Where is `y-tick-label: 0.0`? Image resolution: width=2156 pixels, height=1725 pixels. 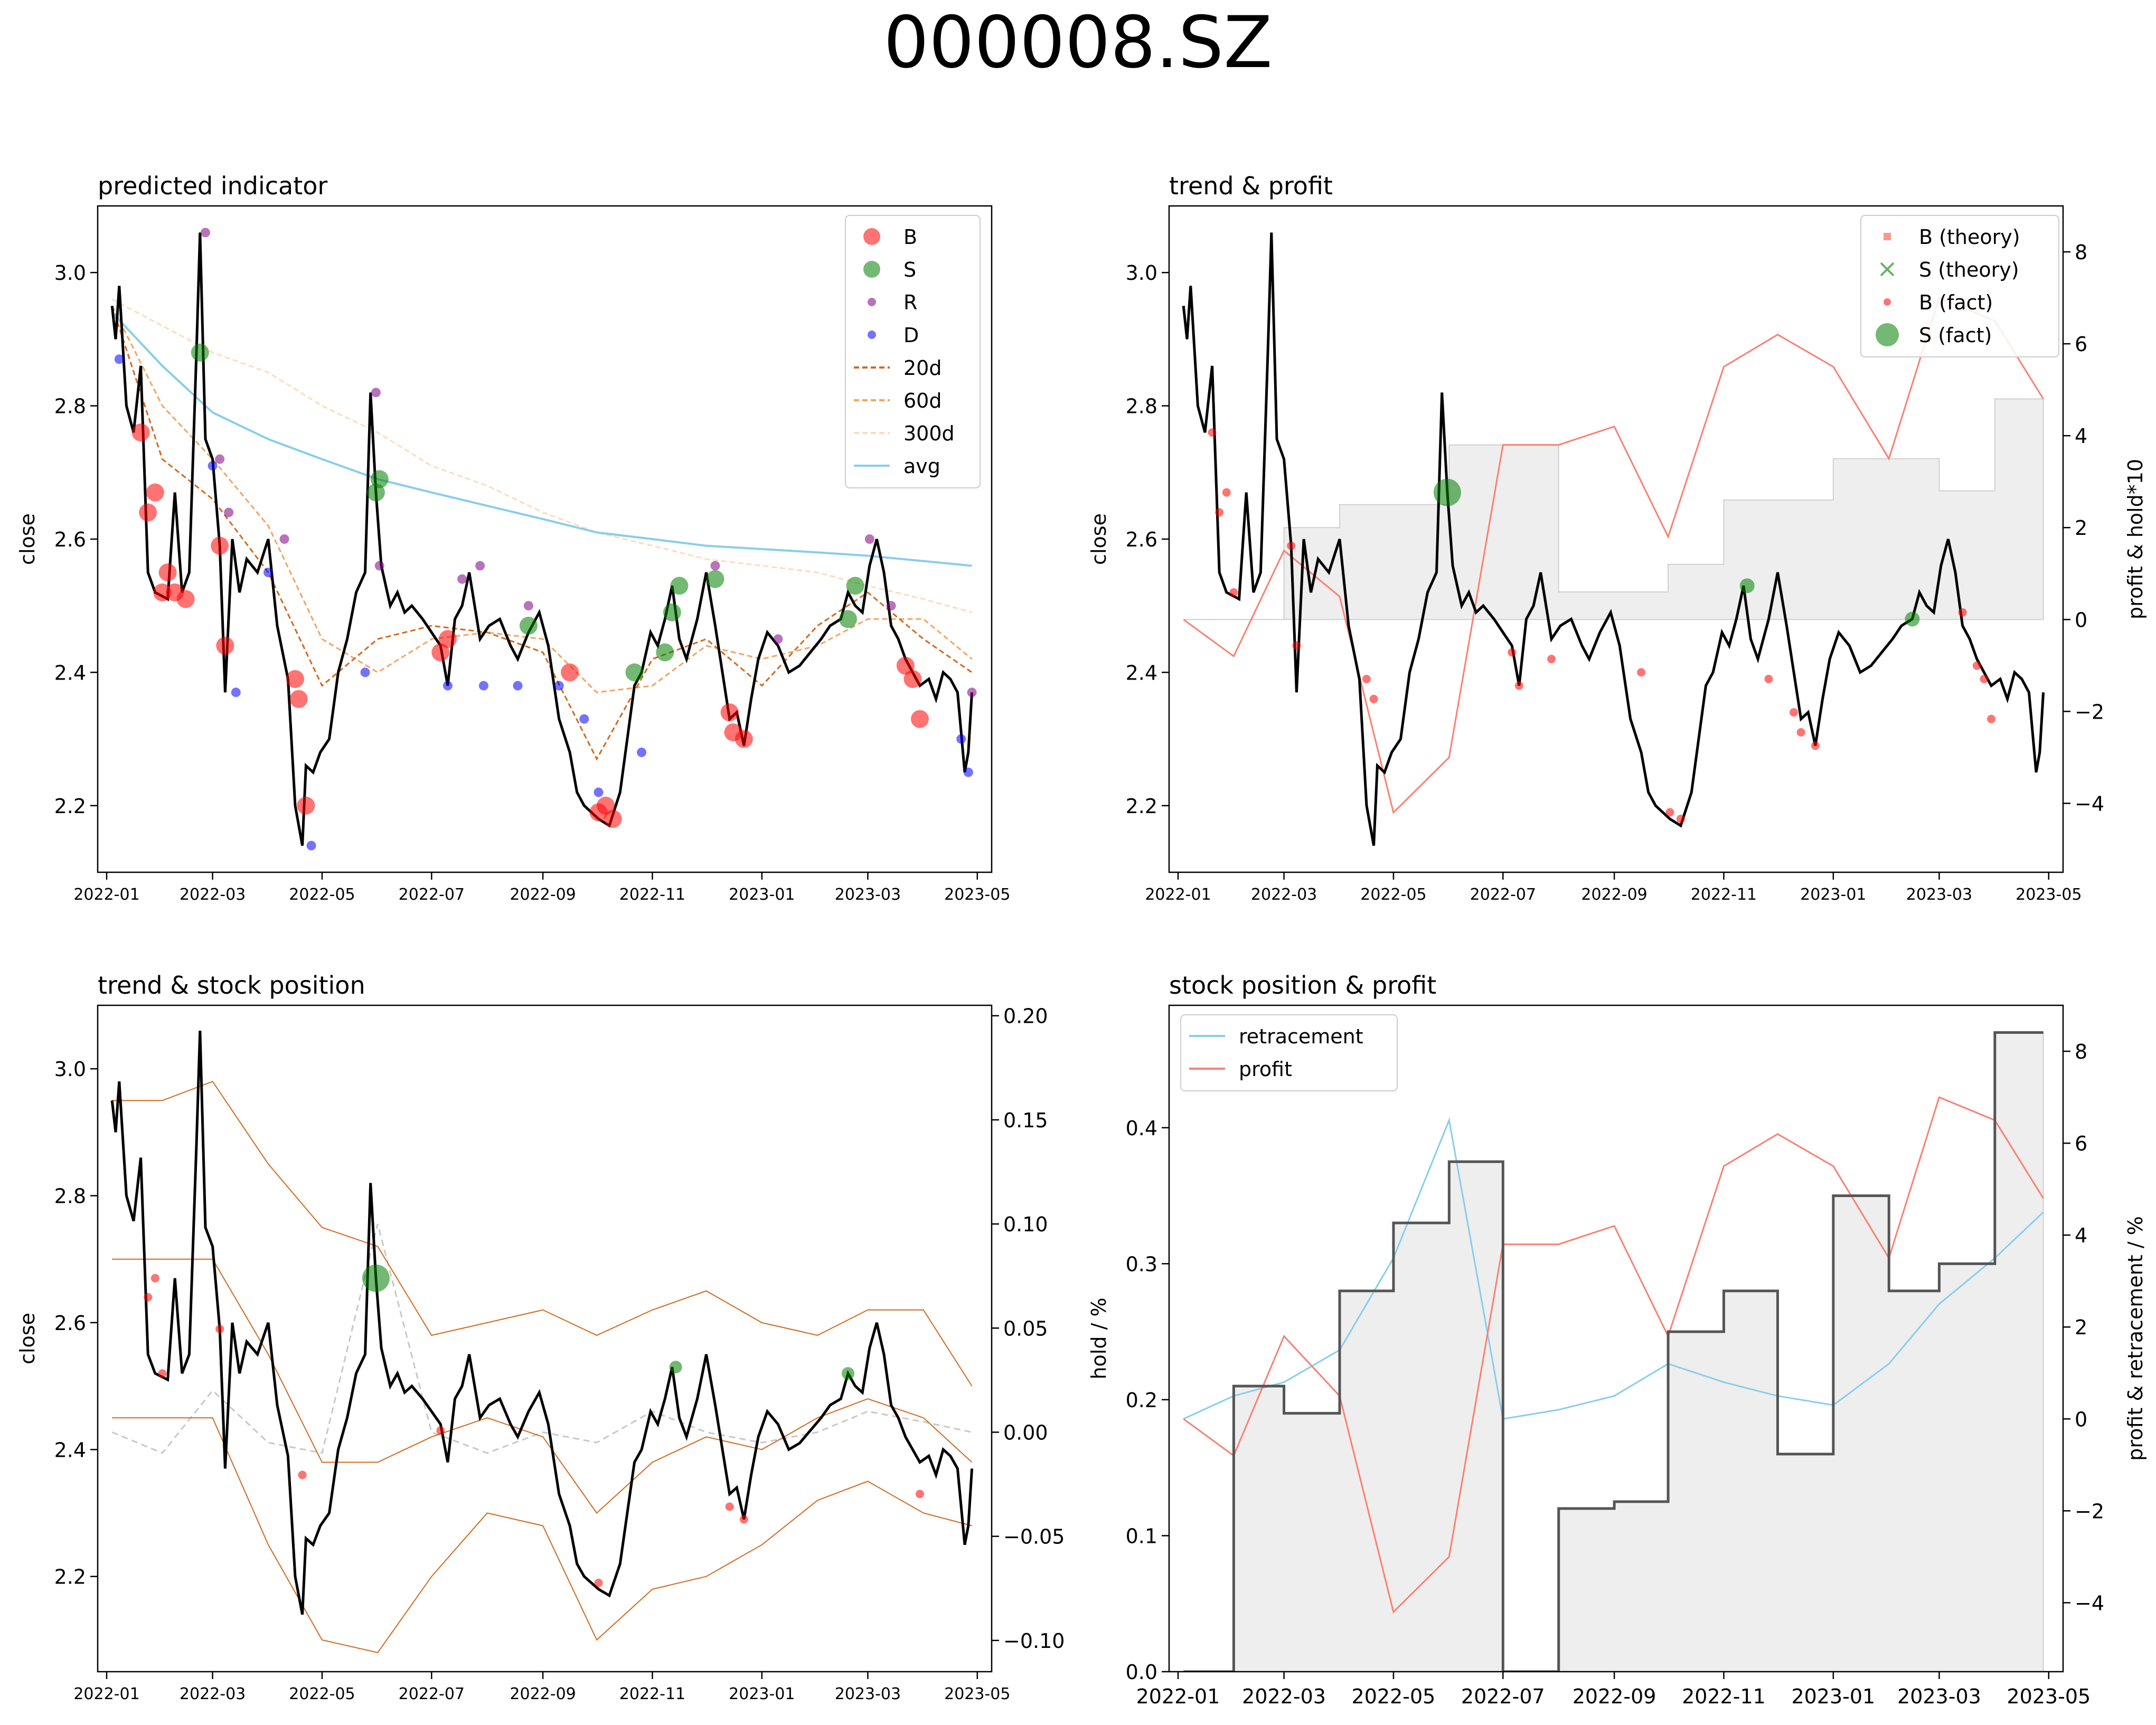 y-tick-label: 0.0 is located at coordinates (1141, 1672).